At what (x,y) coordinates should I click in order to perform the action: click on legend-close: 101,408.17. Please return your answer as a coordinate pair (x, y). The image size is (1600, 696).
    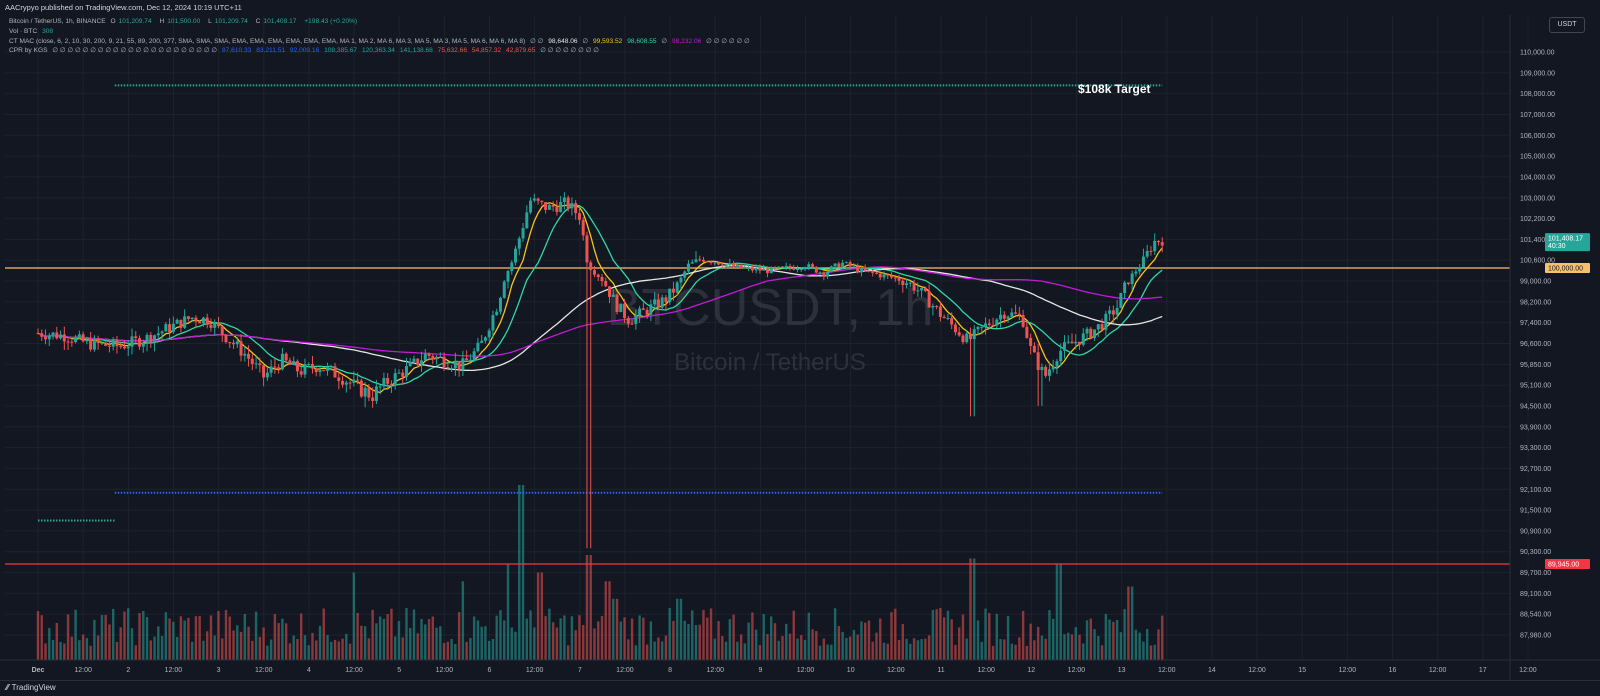
    Looking at the image, I should click on (280, 21).